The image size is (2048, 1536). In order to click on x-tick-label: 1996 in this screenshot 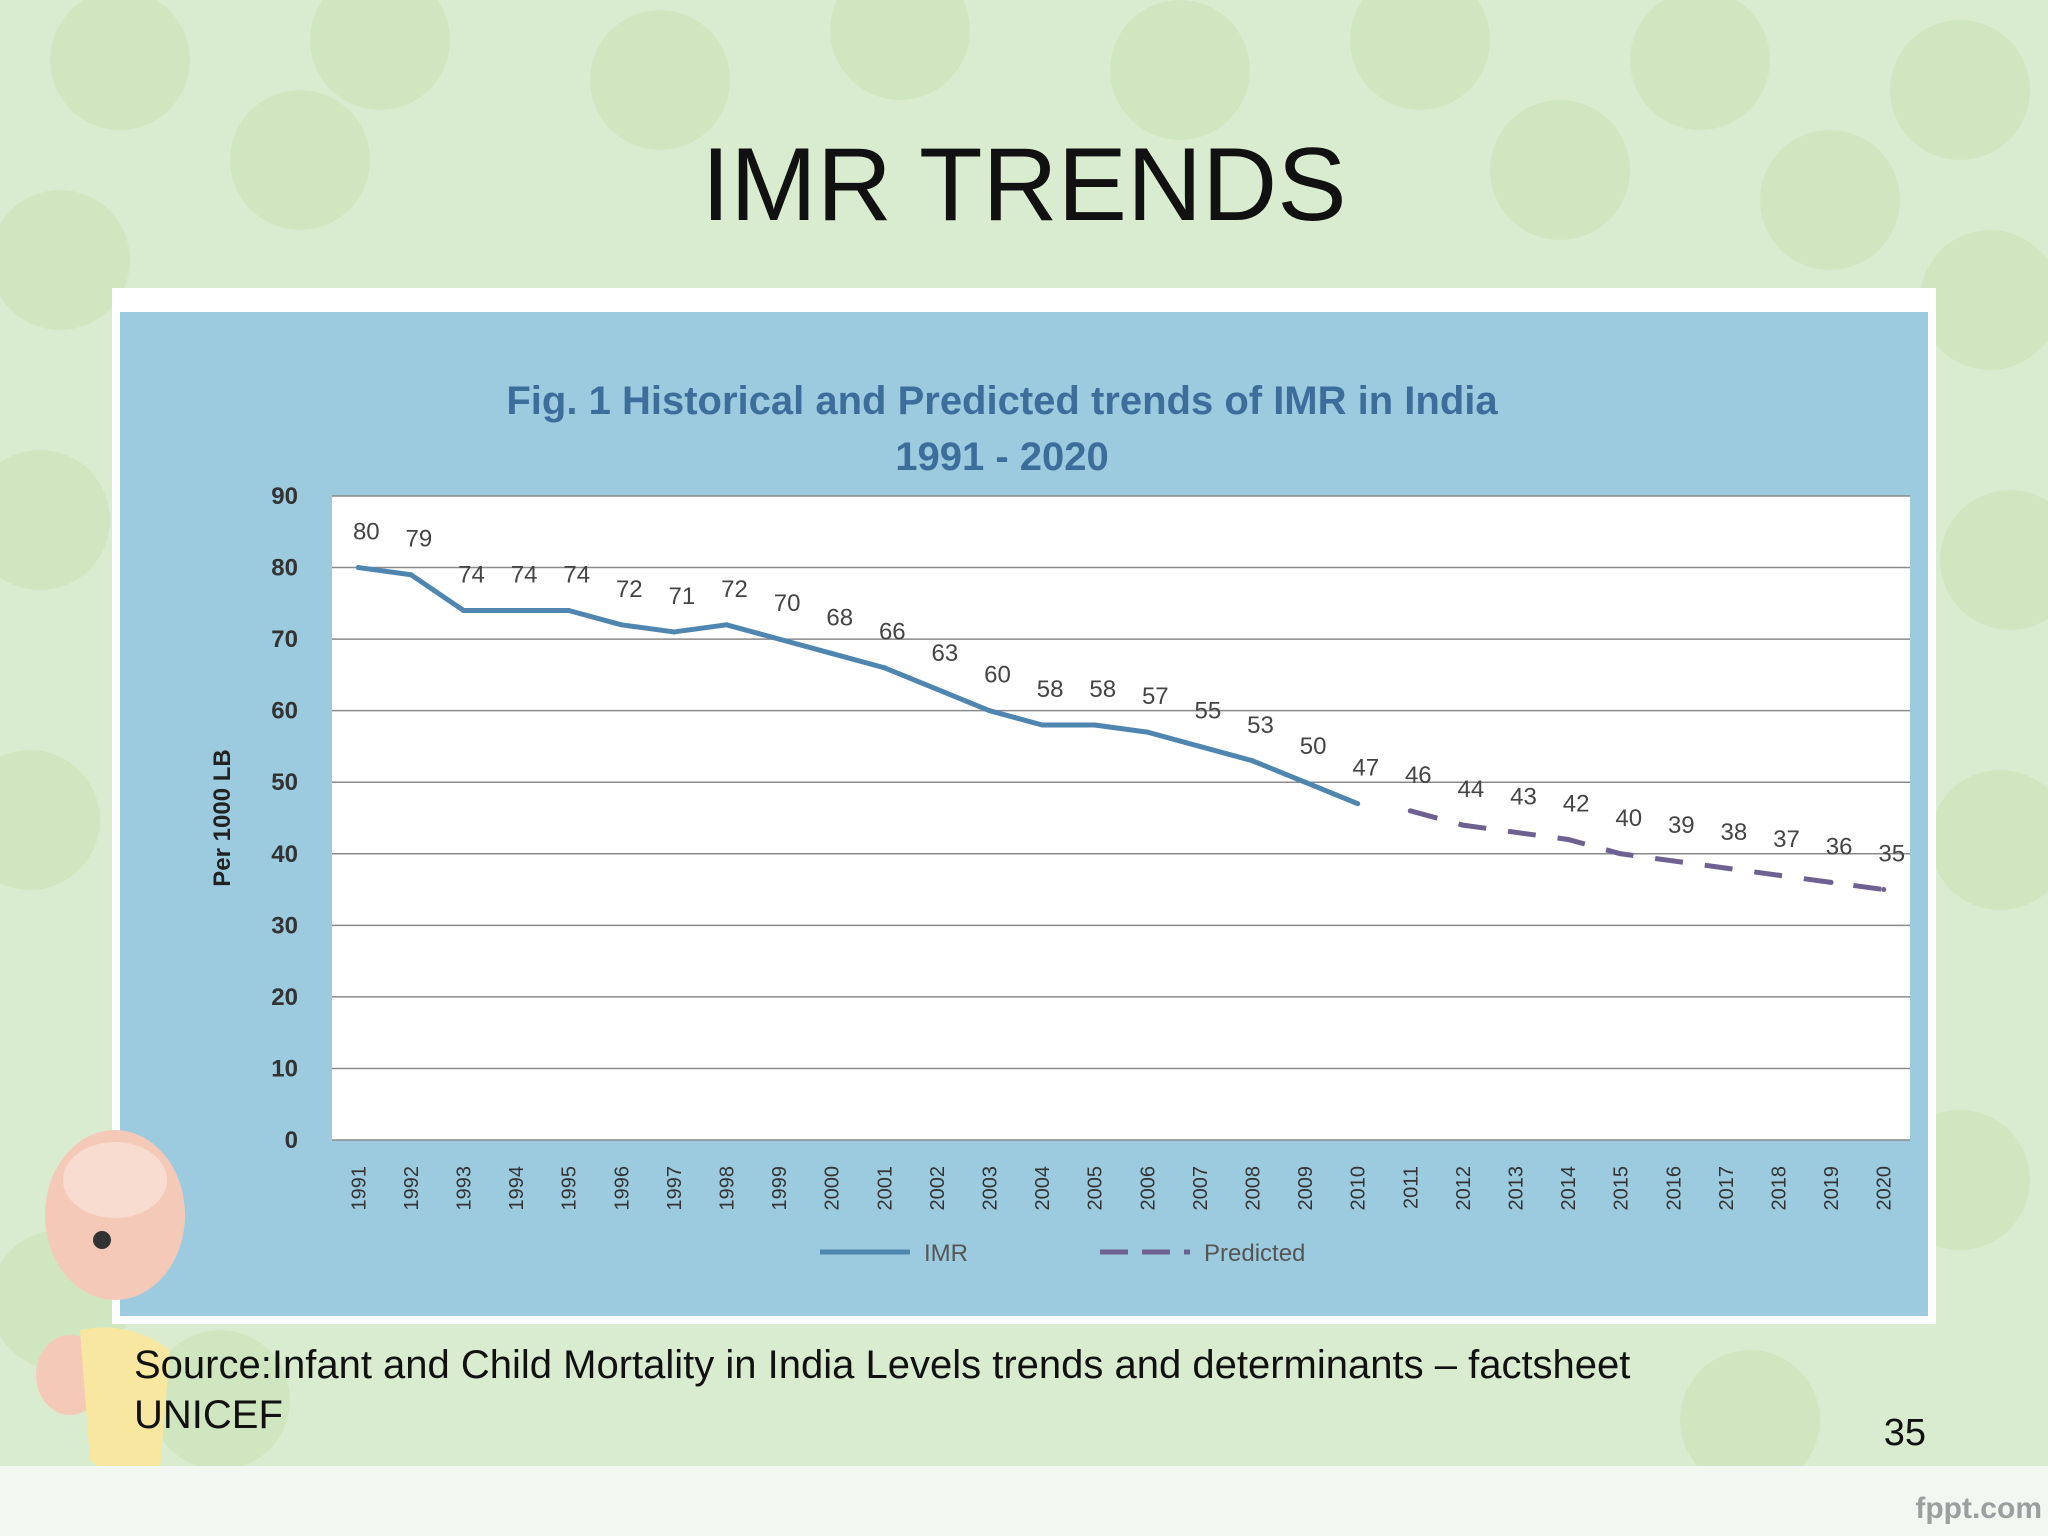, I will do `click(622, 1188)`.